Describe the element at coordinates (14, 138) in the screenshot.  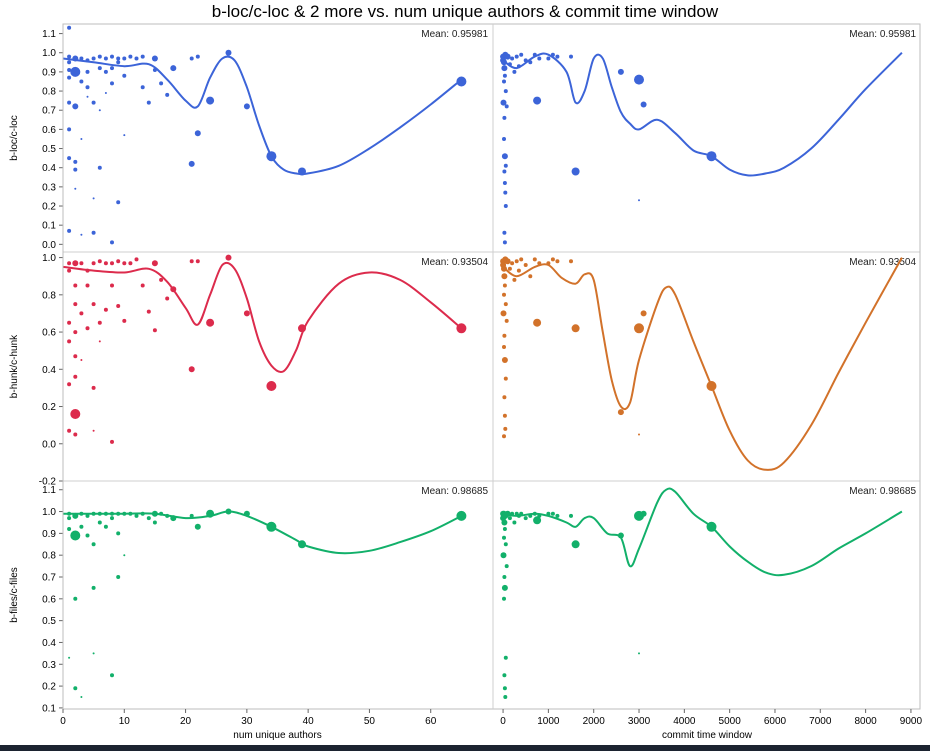
I see `y-axis-label: b-loc/c-loc` at that location.